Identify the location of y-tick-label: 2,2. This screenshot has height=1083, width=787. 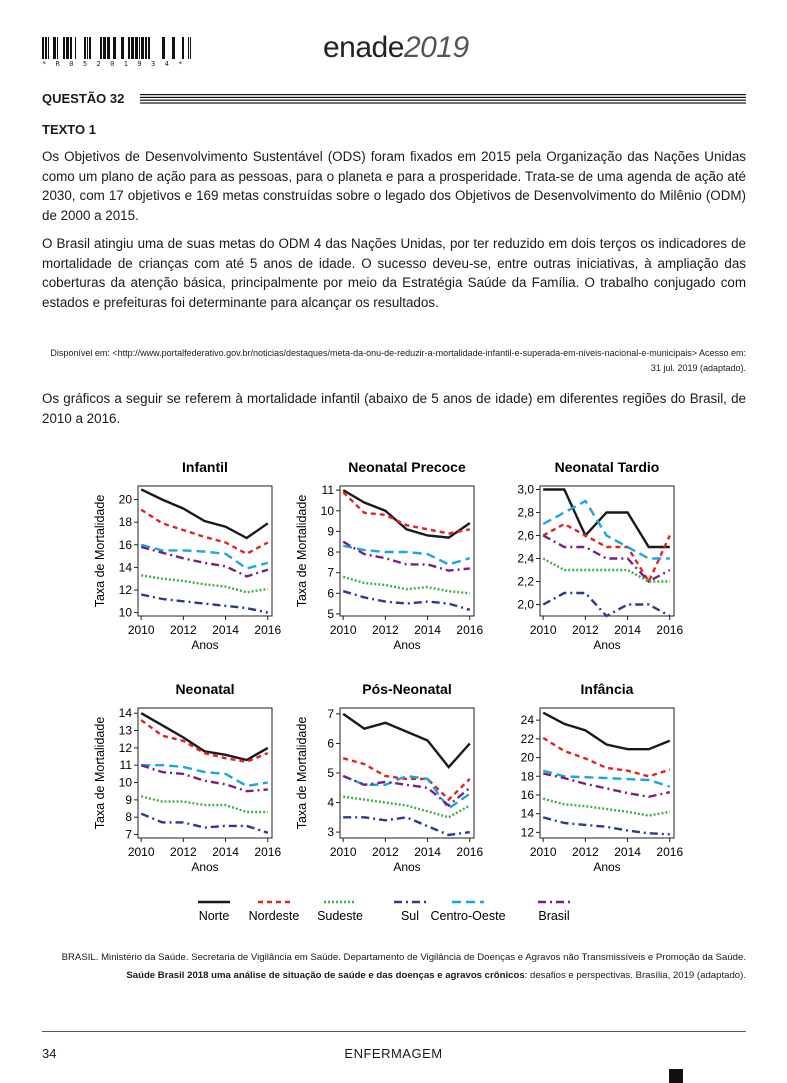
(525, 581).